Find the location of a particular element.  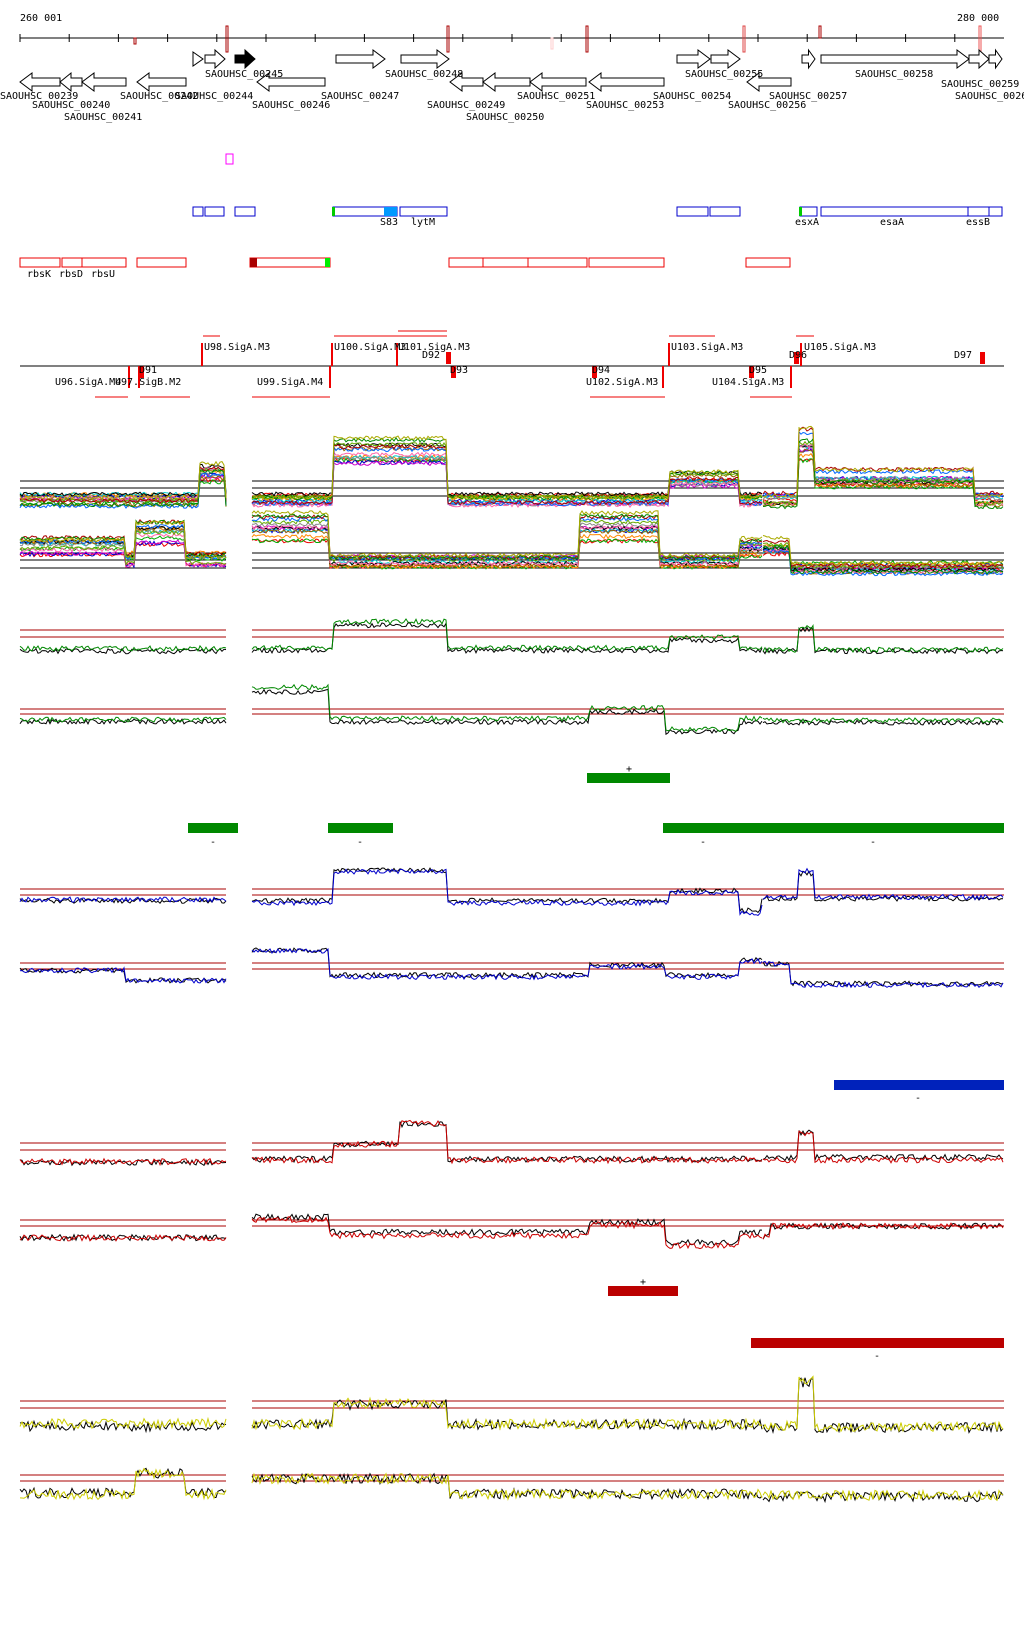

promoter-label: D93 is located at coordinates (459, 370).